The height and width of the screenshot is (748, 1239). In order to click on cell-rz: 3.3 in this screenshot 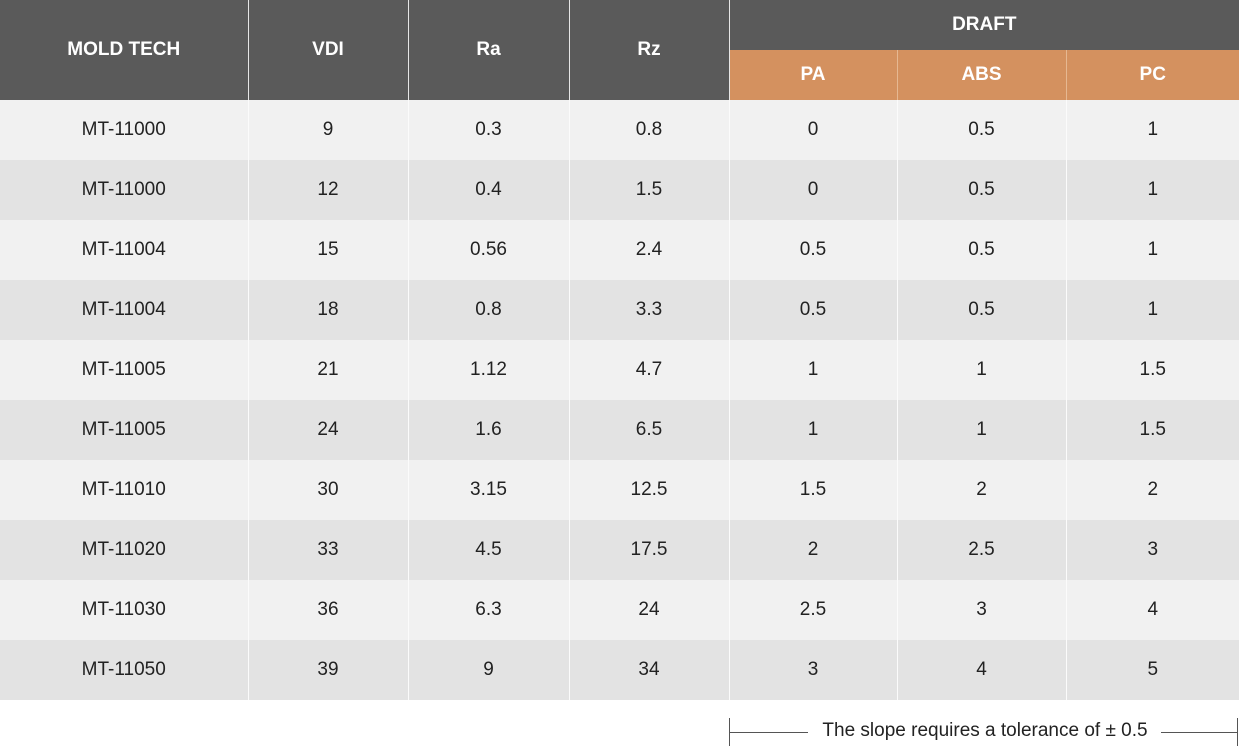, I will do `click(649, 310)`.